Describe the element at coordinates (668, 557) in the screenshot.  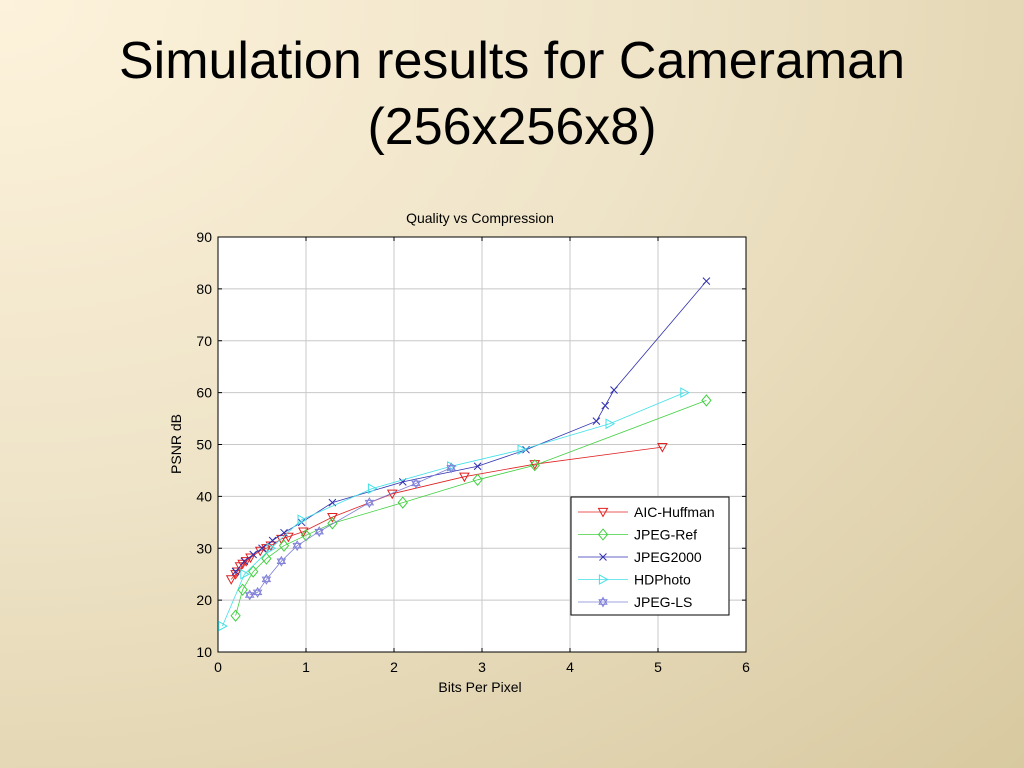
I see `legend-label: JPEG2000` at that location.